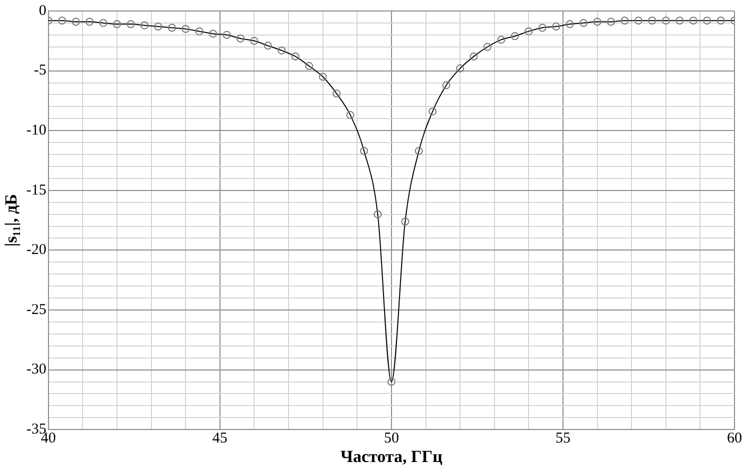  What do you see at coordinates (11, 220) in the screenshot?
I see `y-axis-title: |s₁₁|, дБ` at bounding box center [11, 220].